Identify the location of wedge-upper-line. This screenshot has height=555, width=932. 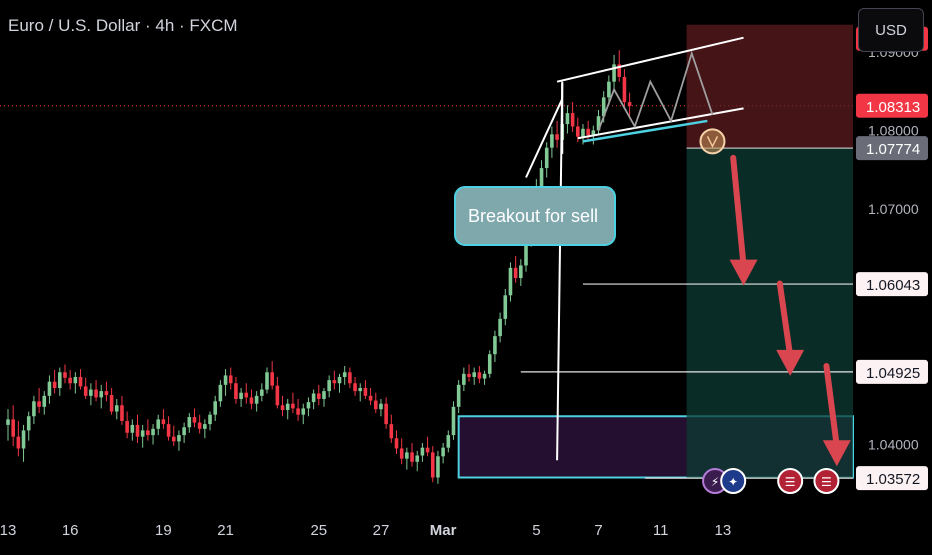
(650, 59).